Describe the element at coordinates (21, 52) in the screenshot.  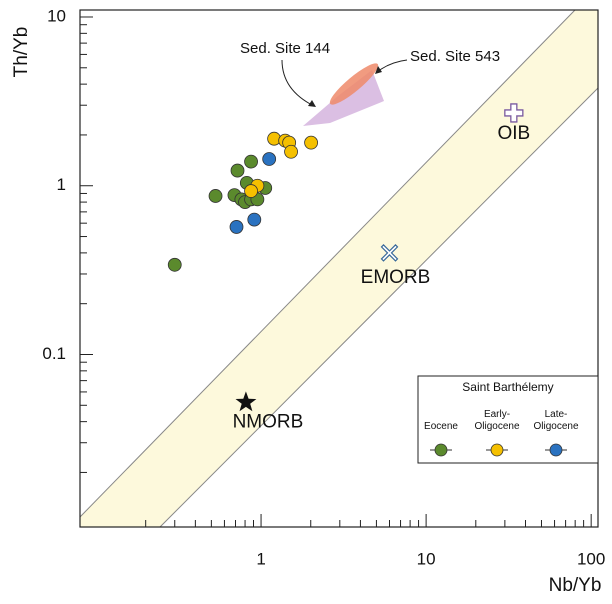
I see `y-axis-label: Th/Yb` at that location.